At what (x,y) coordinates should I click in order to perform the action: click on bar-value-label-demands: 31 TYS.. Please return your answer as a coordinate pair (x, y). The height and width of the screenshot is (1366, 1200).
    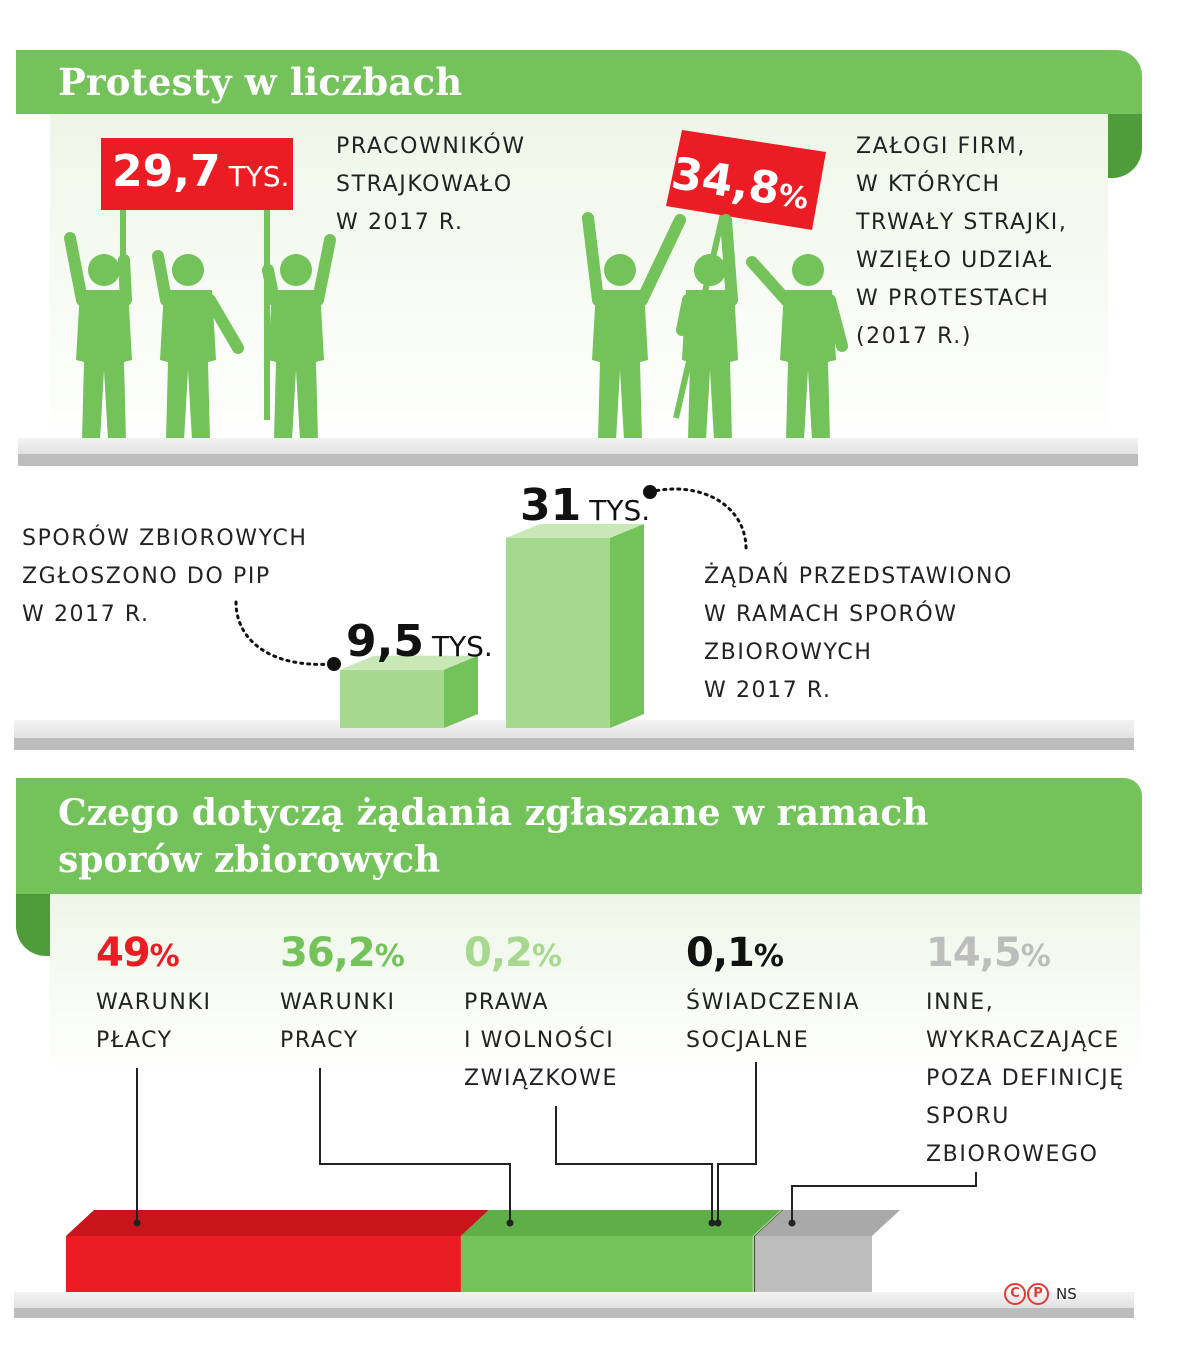
    Looking at the image, I should click on (585, 505).